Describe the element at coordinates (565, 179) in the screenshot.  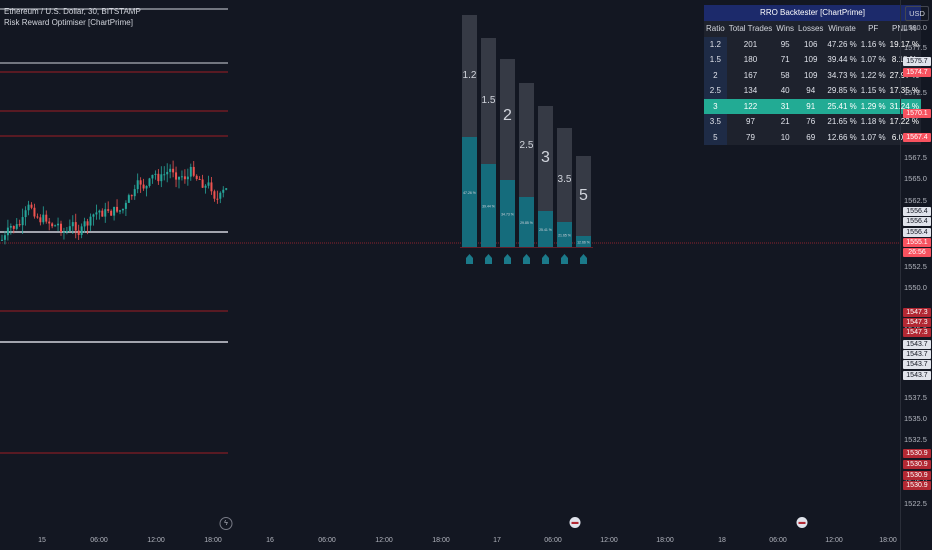
I see `rro-ratio-label: 3.5` at that location.